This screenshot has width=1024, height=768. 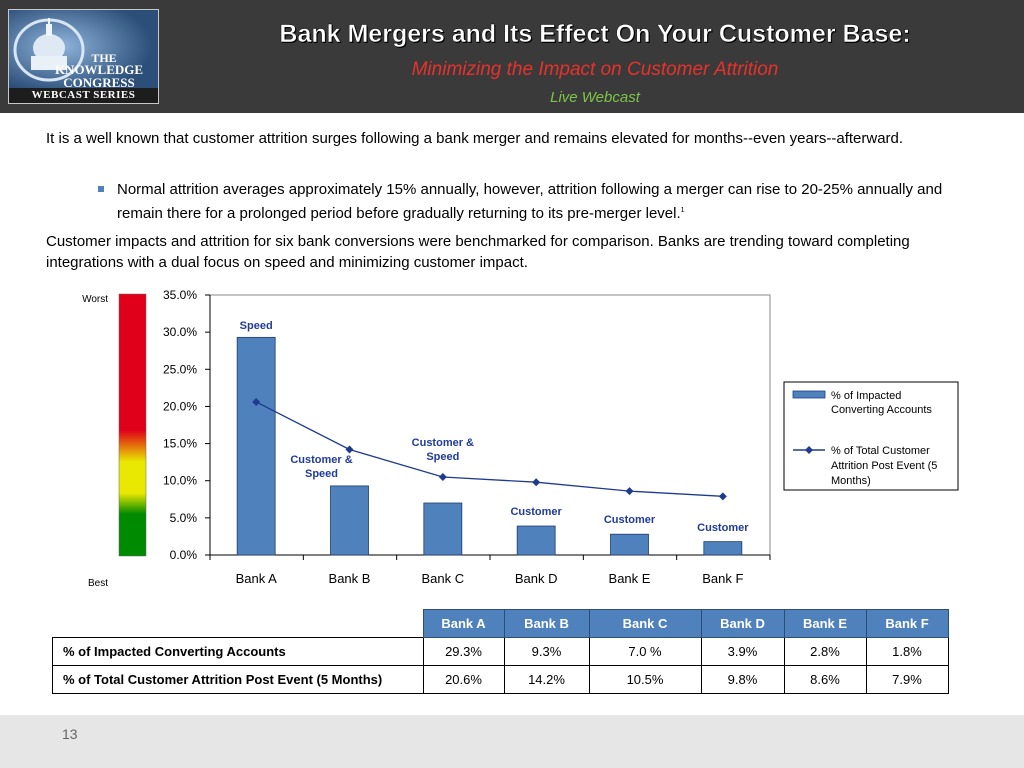 What do you see at coordinates (742, 679) in the screenshot?
I see `table-cell: 9.8%` at bounding box center [742, 679].